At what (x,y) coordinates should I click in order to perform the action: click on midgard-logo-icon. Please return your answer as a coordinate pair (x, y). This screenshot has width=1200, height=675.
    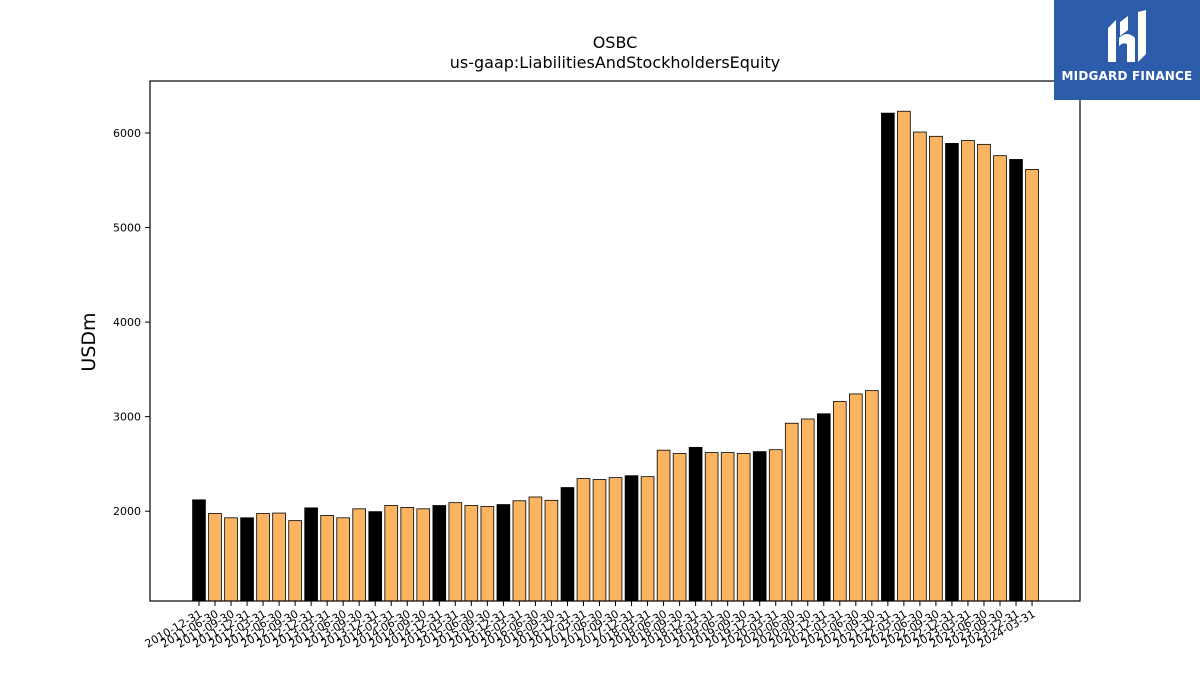
    Looking at the image, I should click on (1127, 36).